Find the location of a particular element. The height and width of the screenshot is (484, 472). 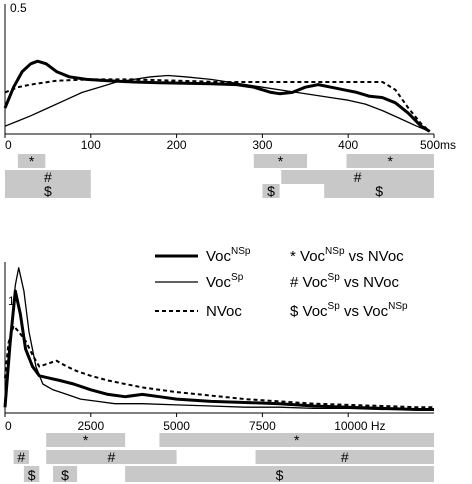

y-tick-label: 0.5 is located at coordinates (18, 8).